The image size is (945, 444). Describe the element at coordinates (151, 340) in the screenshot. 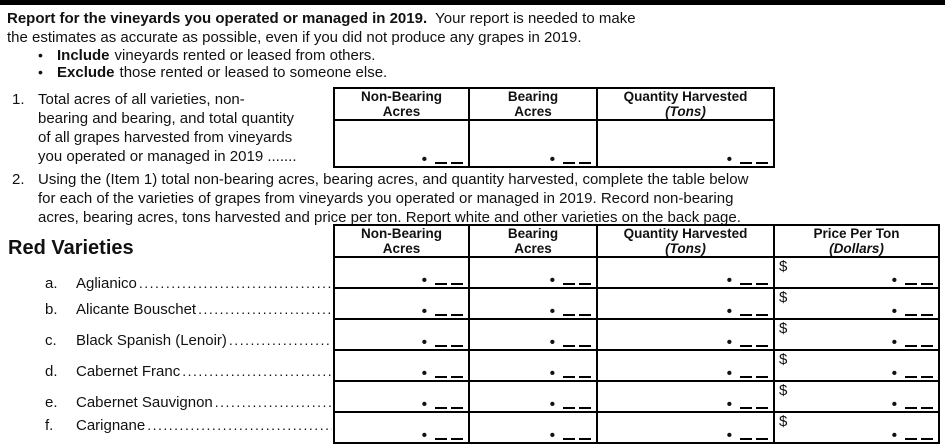

I see `variety-name: Black Spanish (Lenoir)` at that location.